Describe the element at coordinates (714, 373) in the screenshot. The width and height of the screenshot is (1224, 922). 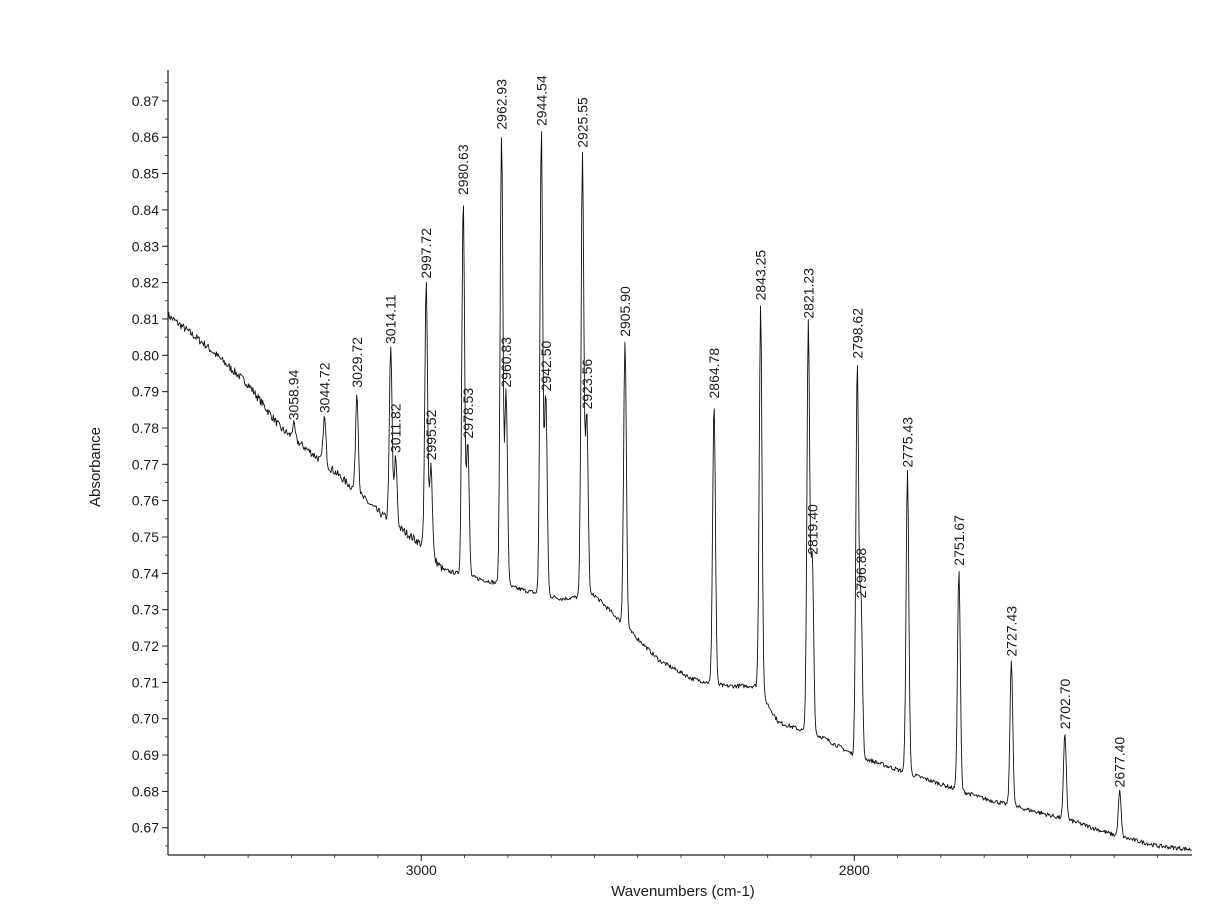
I see `peak-label: 2864.78` at that location.